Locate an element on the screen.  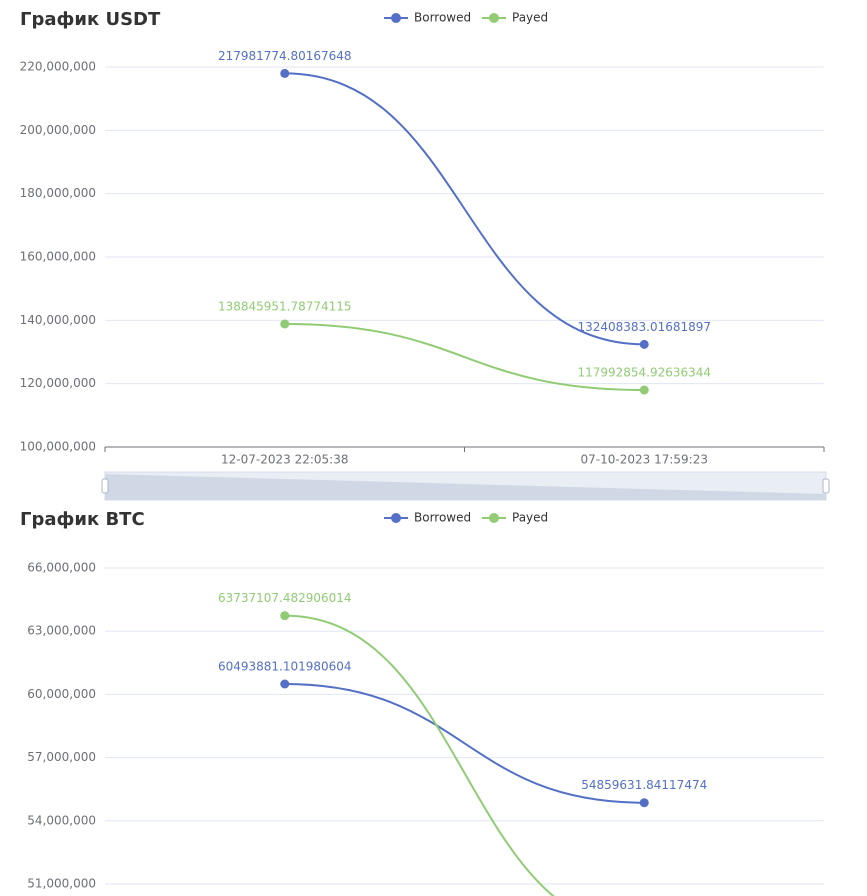
x-tick-label: 12-07-2023 22:05:38 is located at coordinates (284, 460).